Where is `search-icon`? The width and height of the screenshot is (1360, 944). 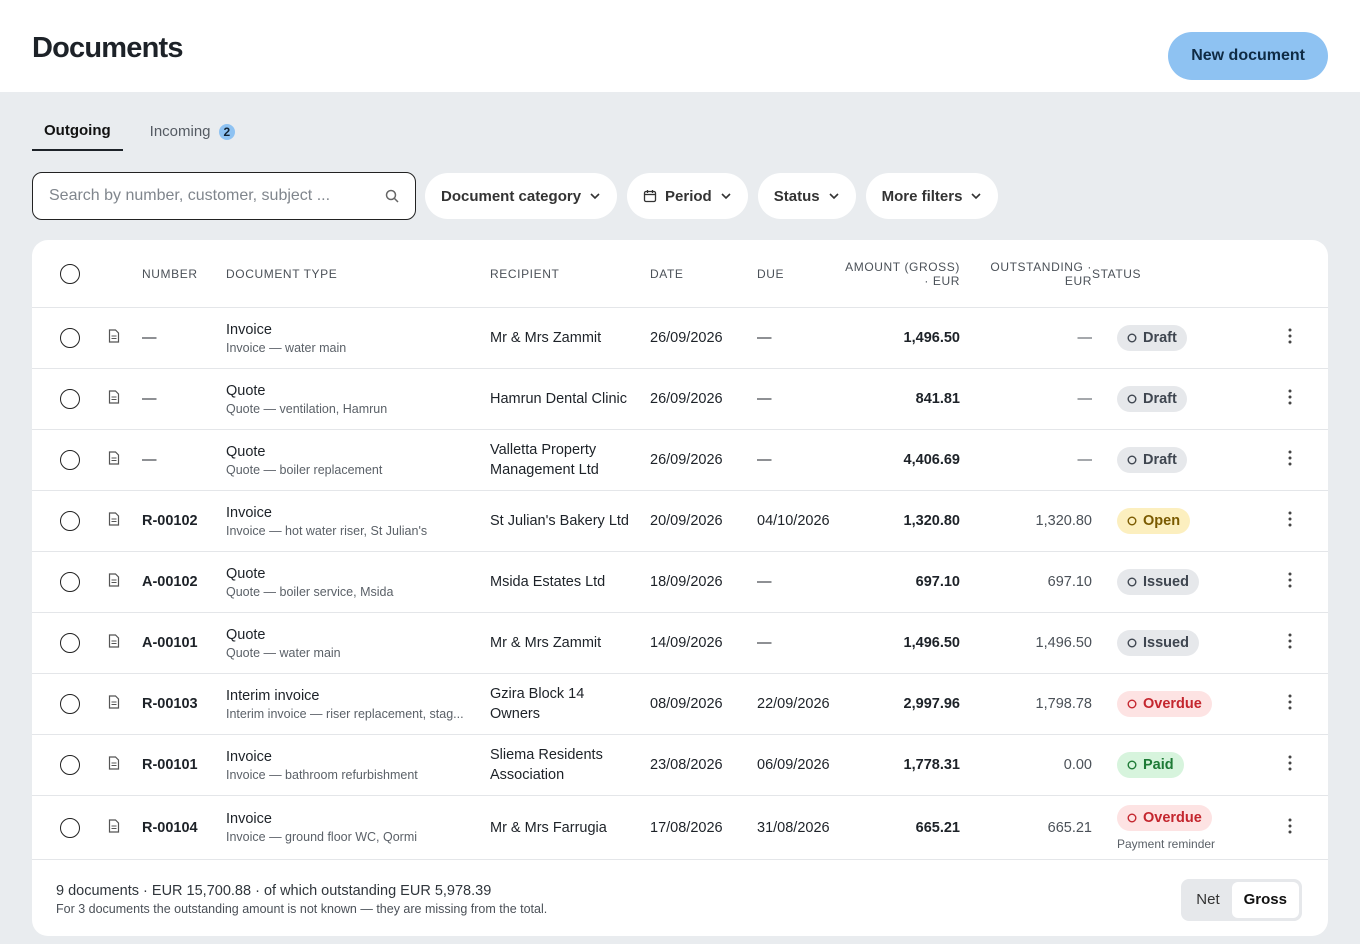 search-icon is located at coordinates (392, 196).